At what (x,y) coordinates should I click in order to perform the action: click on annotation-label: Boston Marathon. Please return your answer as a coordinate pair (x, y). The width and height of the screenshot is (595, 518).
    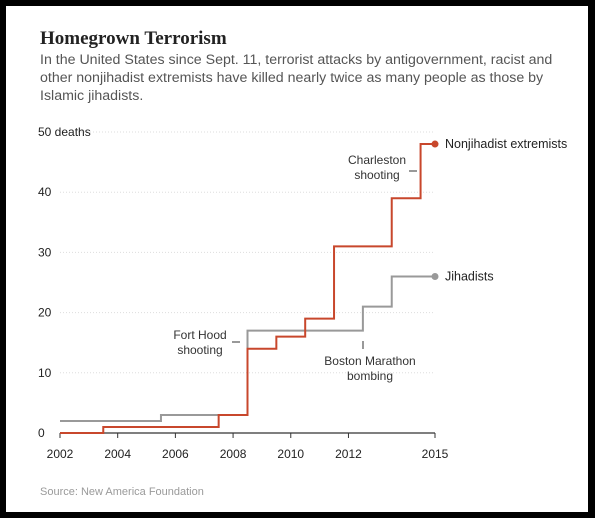
    Looking at the image, I should click on (369, 361).